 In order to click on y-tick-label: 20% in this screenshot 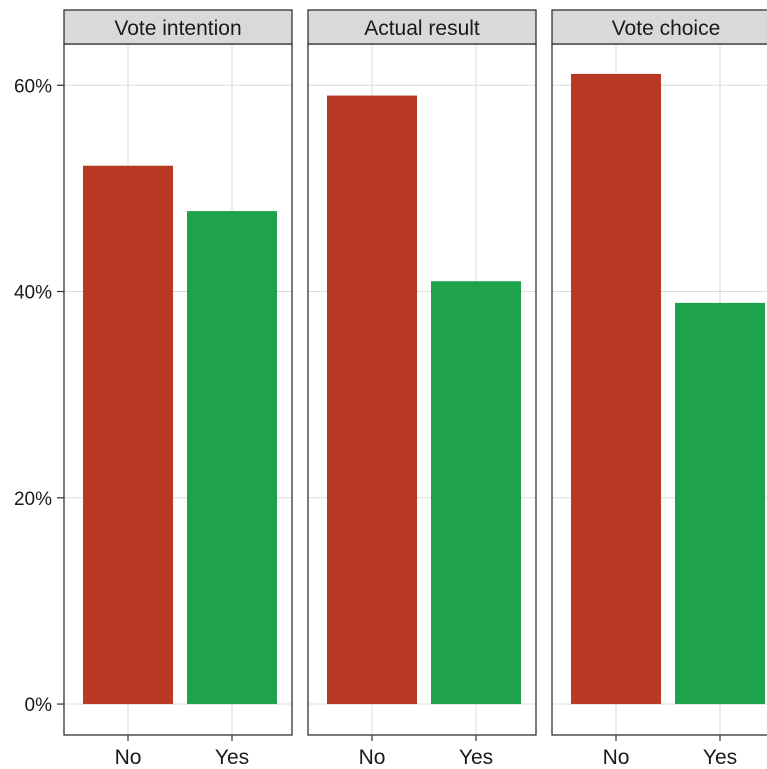, I will do `click(33, 499)`.